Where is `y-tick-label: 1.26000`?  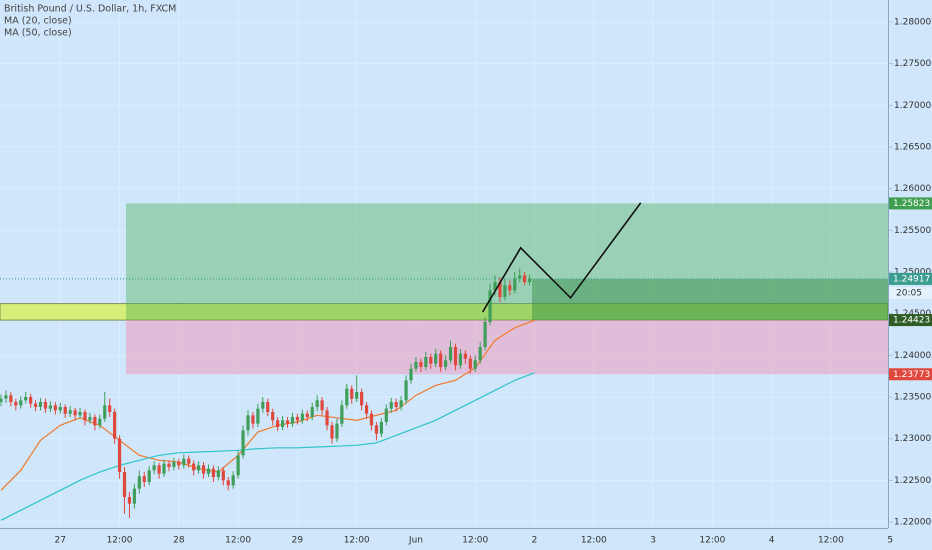 y-tick-label: 1.26000 is located at coordinates (912, 189).